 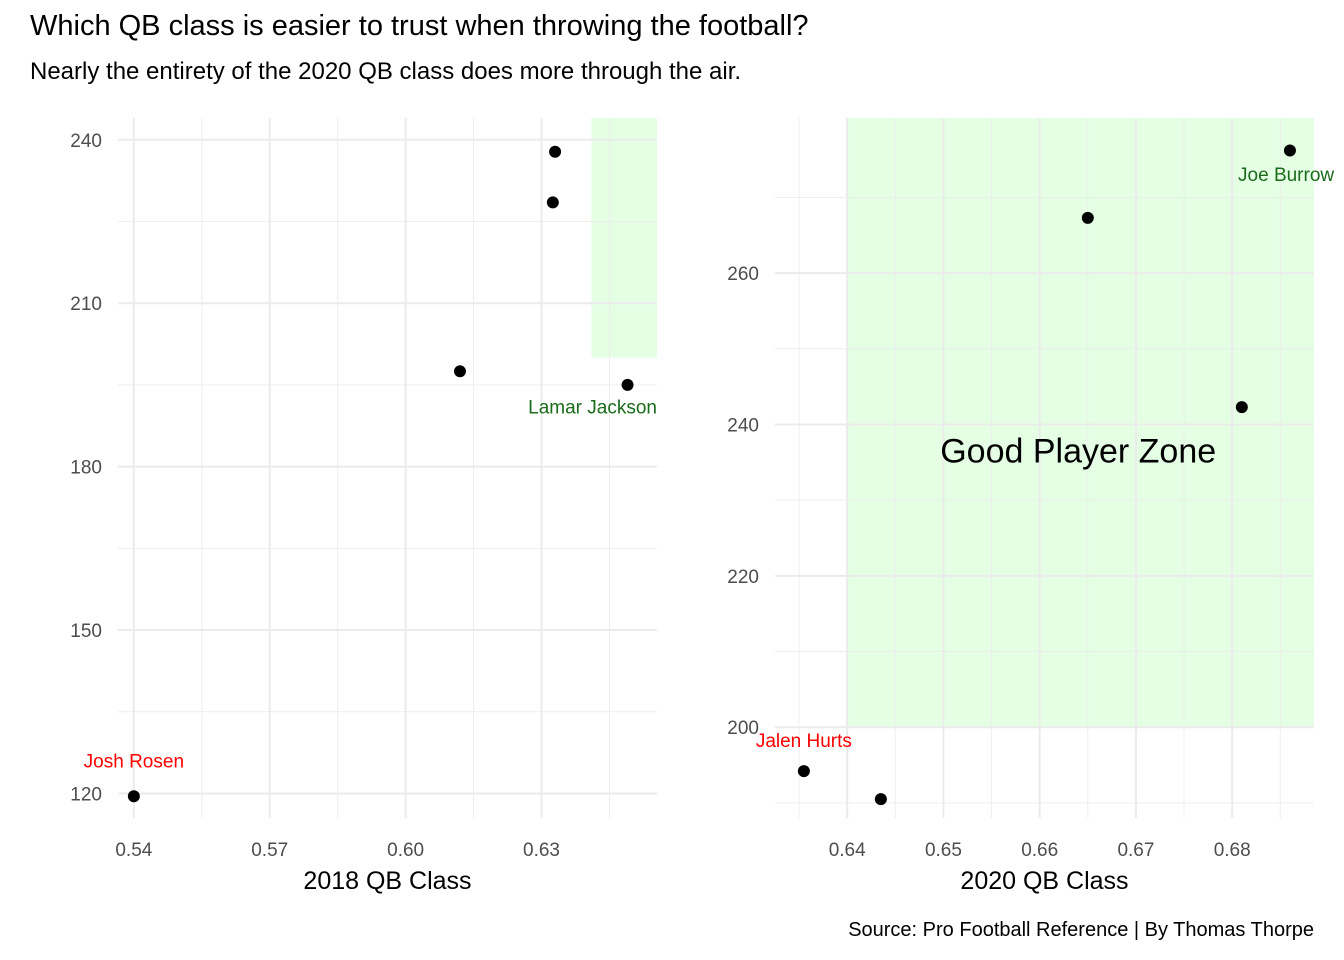 What do you see at coordinates (624, 238) in the screenshot?
I see `good-zone-rect` at bounding box center [624, 238].